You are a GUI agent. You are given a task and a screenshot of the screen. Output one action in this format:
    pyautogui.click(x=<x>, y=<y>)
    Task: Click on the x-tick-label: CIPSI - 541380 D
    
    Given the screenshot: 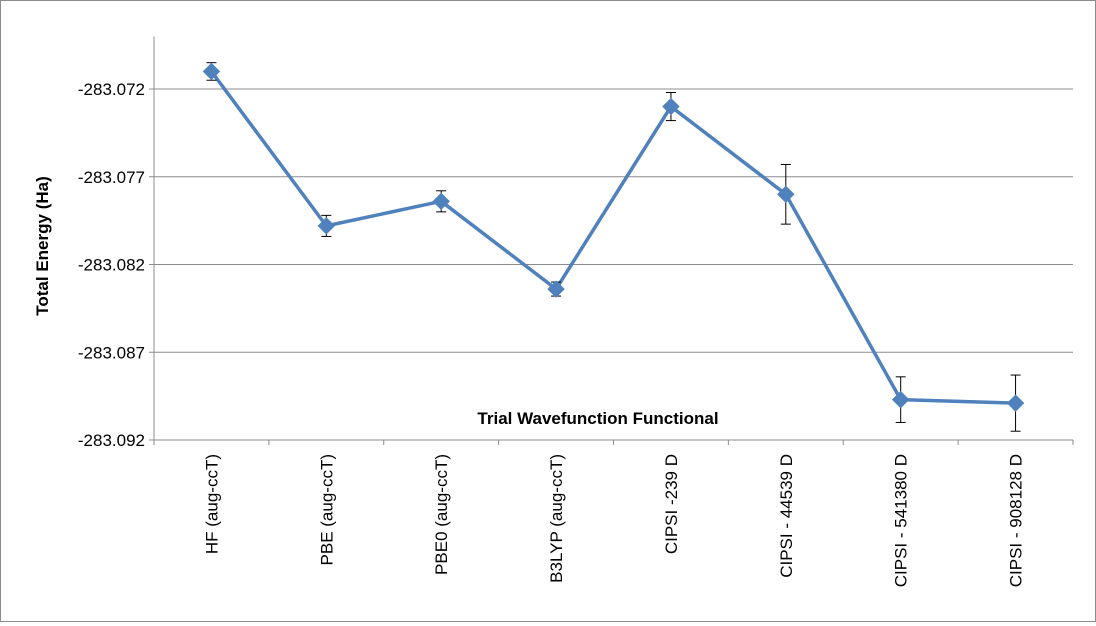 What is the action you would take?
    pyautogui.click(x=901, y=520)
    